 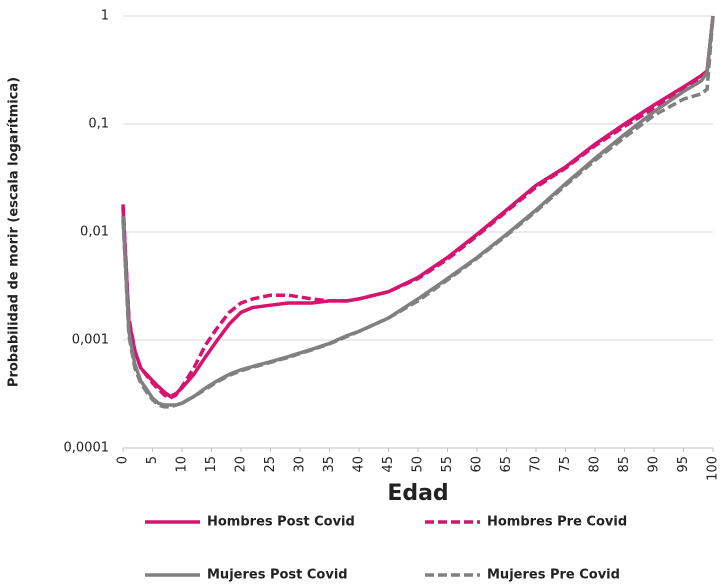 I want to click on x-tick-label: 45, so click(x=388, y=464).